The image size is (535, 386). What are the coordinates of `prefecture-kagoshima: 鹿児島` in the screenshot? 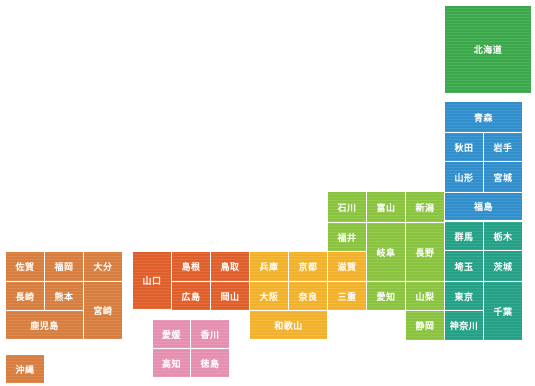 It's located at (44, 325).